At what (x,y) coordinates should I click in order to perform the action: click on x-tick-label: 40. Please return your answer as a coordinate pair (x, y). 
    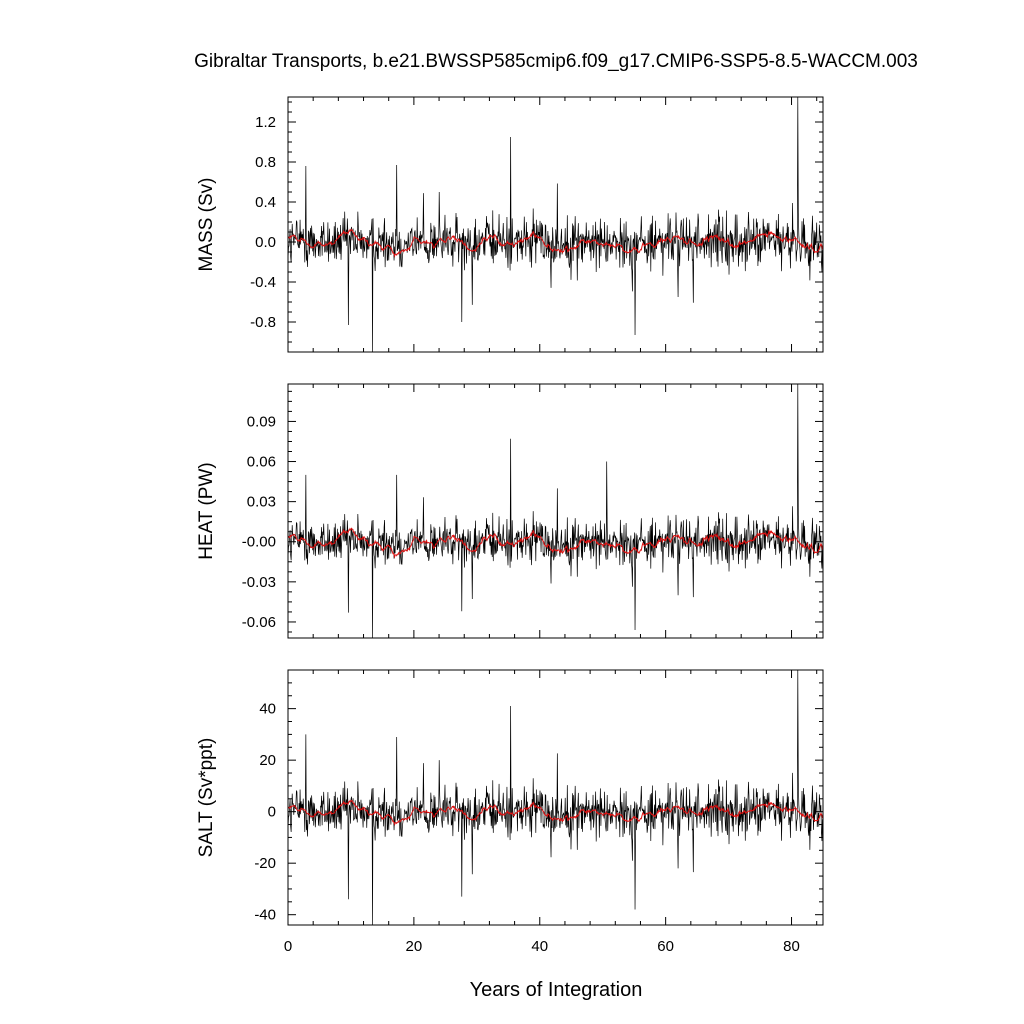
    Looking at the image, I should click on (539, 946).